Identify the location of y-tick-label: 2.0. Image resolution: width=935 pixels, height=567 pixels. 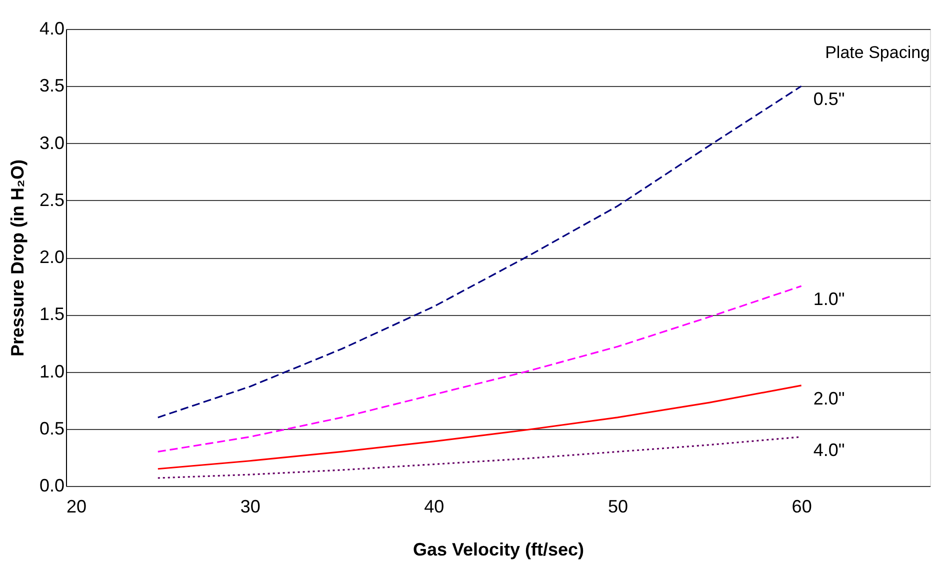
(51, 257).